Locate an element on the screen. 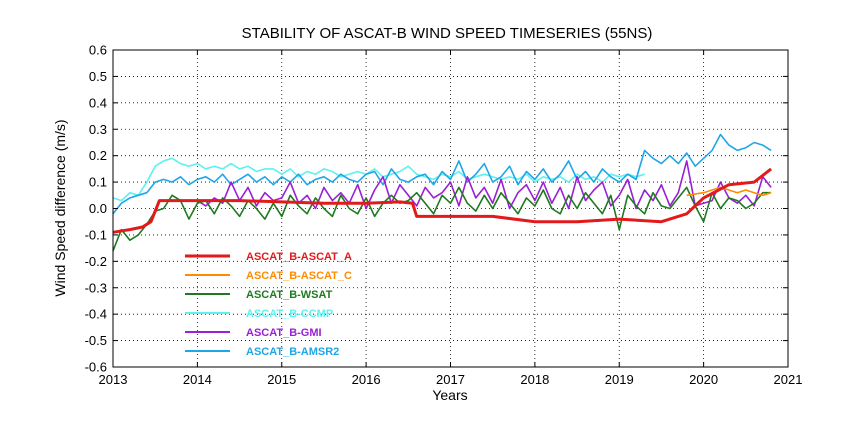 The height and width of the screenshot is (425, 850). y-tick-label: -0.2 is located at coordinates (96, 261).